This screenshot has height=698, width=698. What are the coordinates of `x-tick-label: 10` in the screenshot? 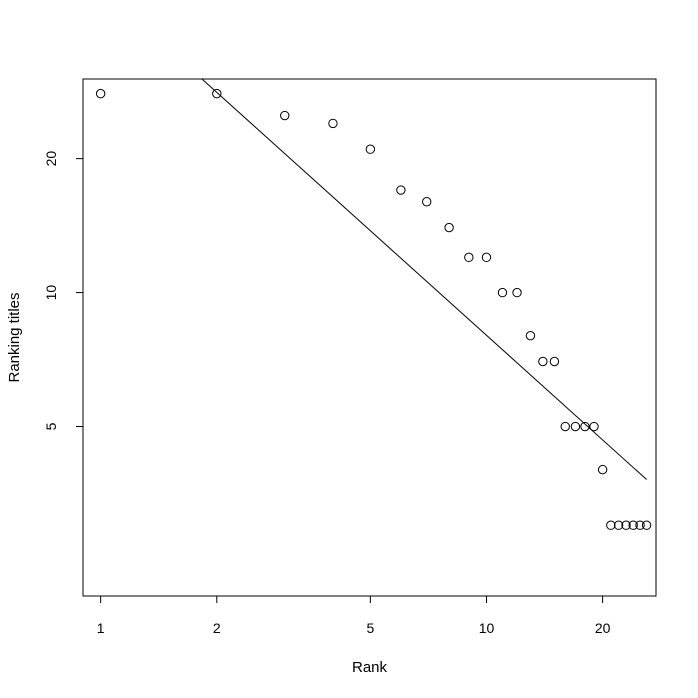 It's located at (487, 628).